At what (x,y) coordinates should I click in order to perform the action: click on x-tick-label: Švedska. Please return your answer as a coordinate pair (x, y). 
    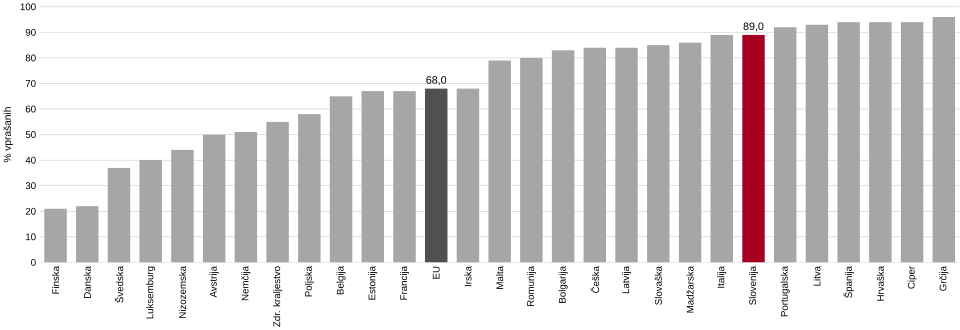
    Looking at the image, I should click on (119, 284).